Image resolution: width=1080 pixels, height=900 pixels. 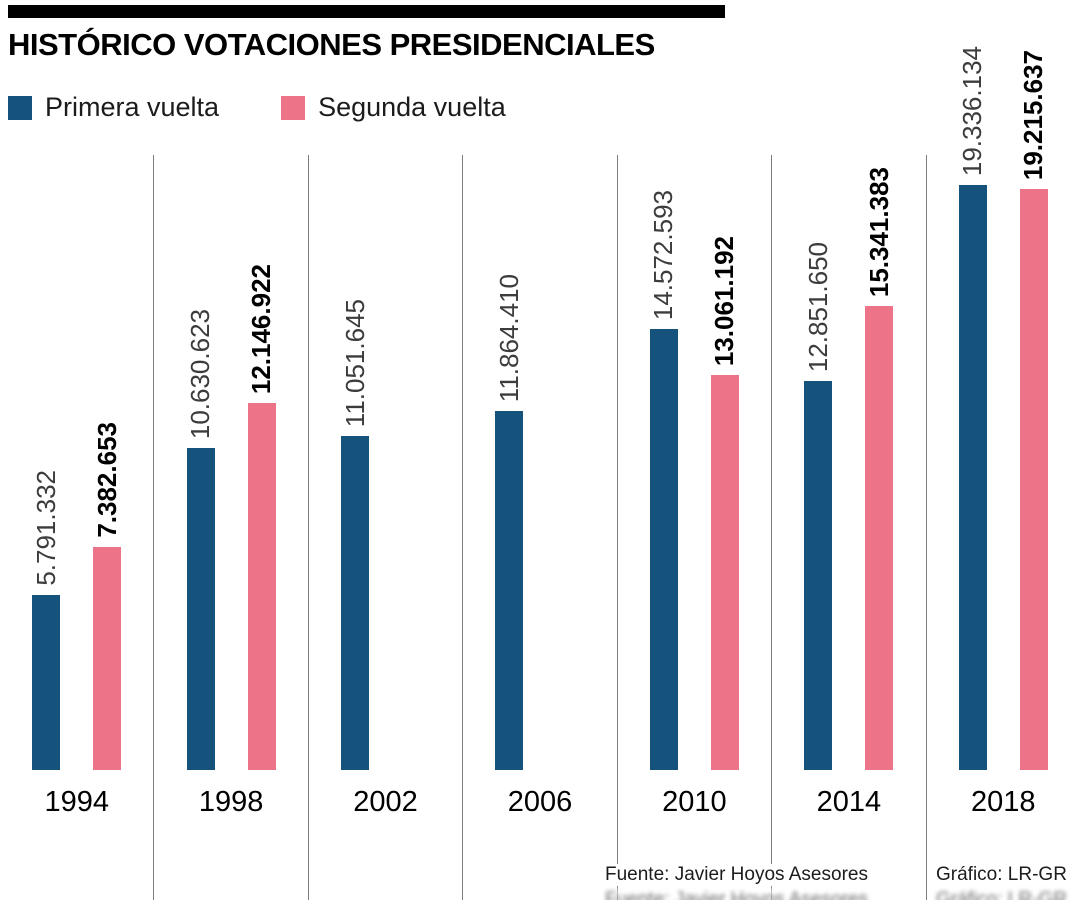 What do you see at coordinates (1003, 802) in the screenshot?
I see `year-label-2018: 2018` at bounding box center [1003, 802].